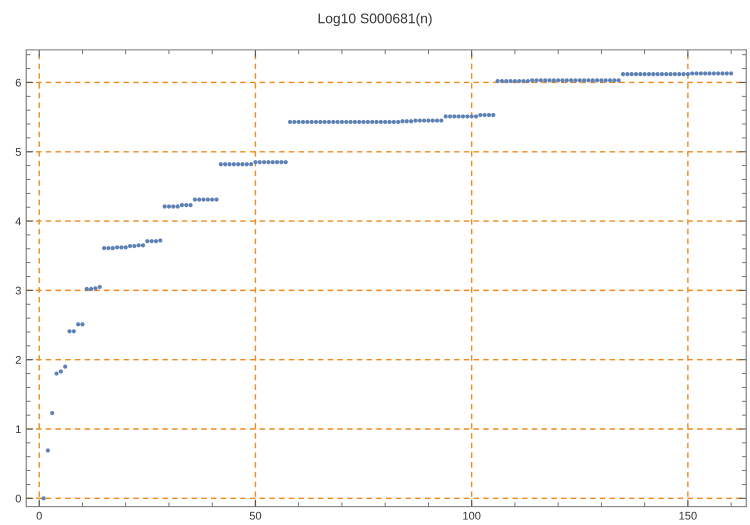 The height and width of the screenshot is (525, 750). Describe the element at coordinates (18, 82) in the screenshot. I see `y-tick-label: 6` at that location.